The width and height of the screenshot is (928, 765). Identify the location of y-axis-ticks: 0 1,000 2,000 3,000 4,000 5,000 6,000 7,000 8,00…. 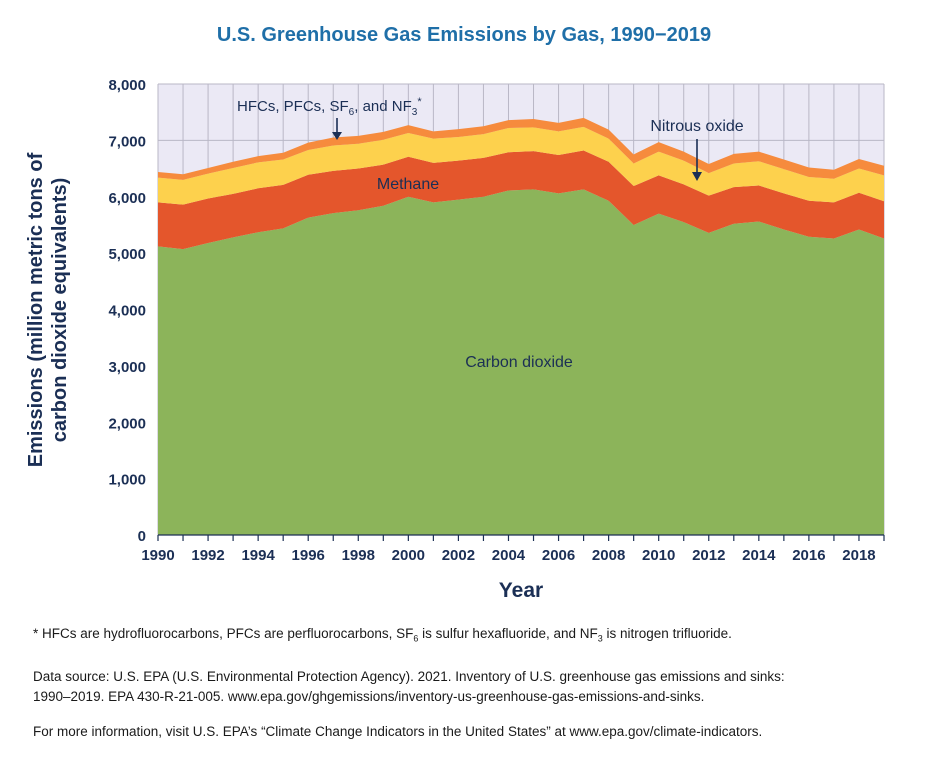
(127, 311).